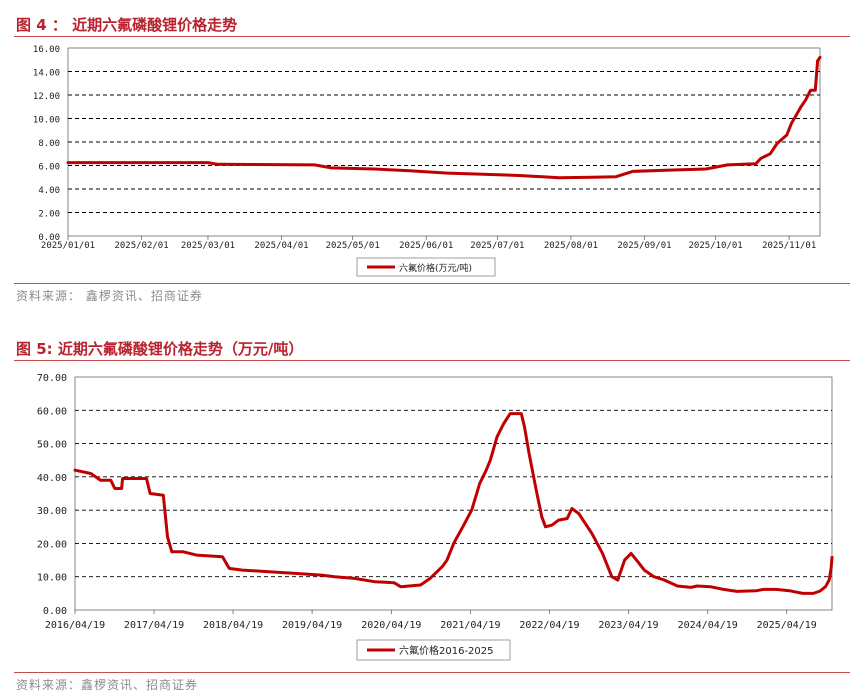 This screenshot has width=864, height=700. I want to click on x-tick-label: 2025/09/01, so click(644, 246).